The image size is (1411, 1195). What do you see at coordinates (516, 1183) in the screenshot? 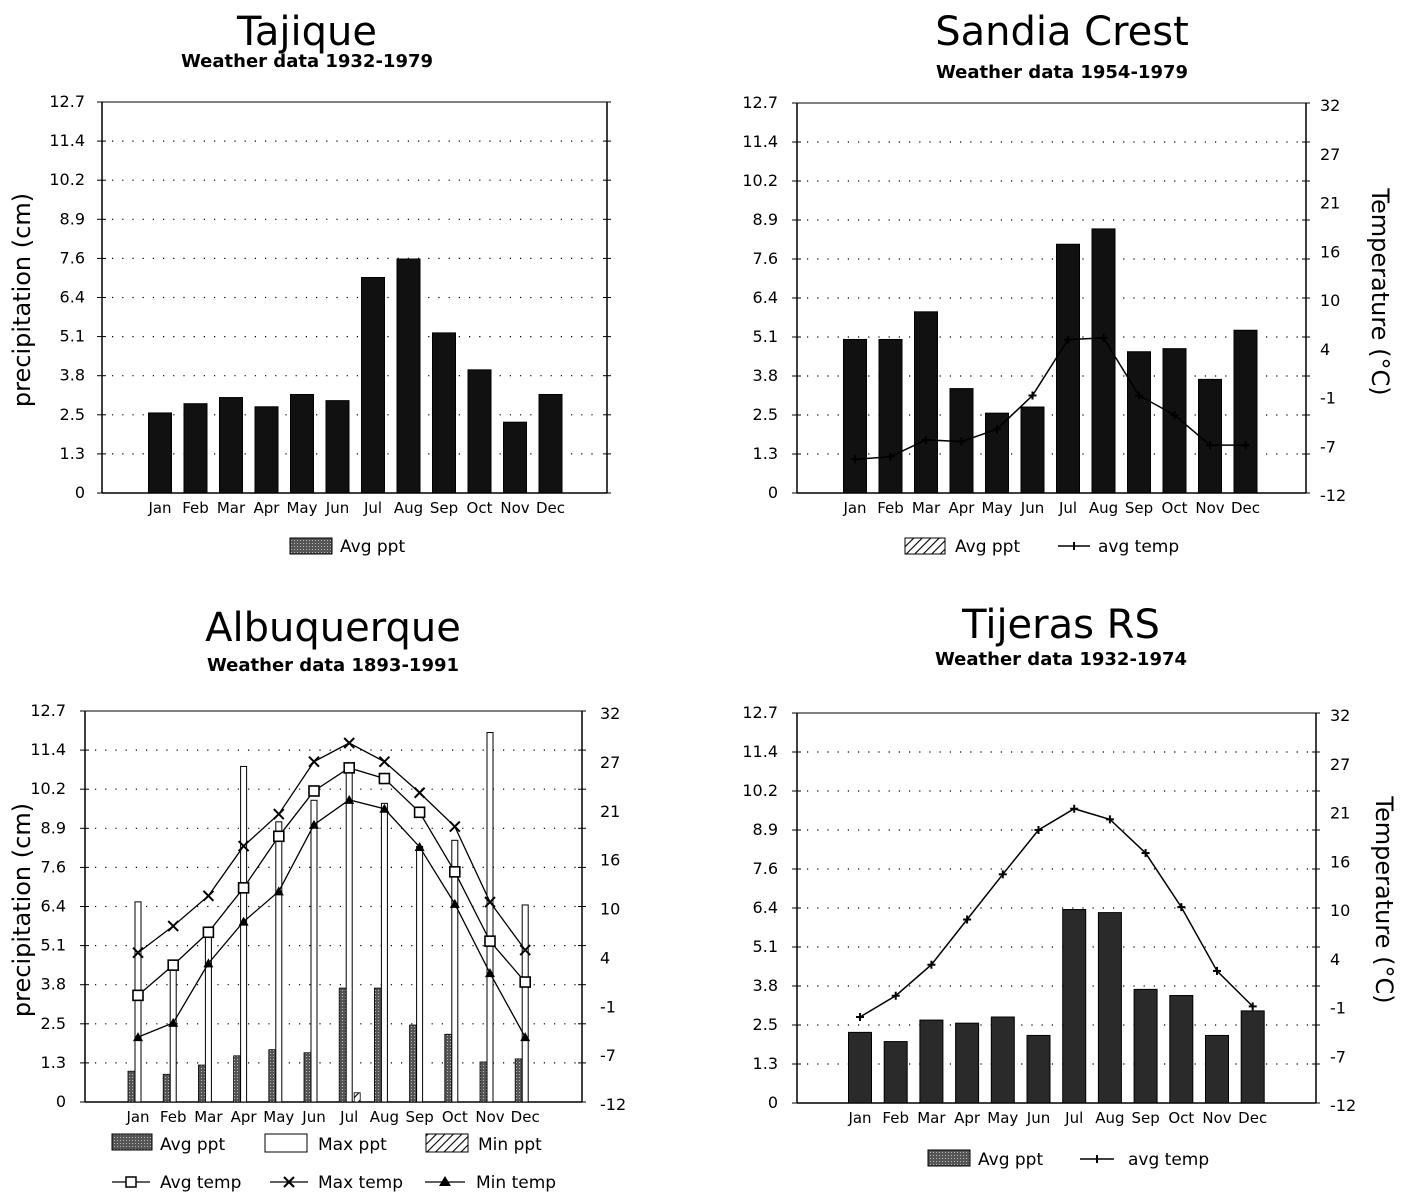
I see `legend-label-min-temp: Min temp` at bounding box center [516, 1183].